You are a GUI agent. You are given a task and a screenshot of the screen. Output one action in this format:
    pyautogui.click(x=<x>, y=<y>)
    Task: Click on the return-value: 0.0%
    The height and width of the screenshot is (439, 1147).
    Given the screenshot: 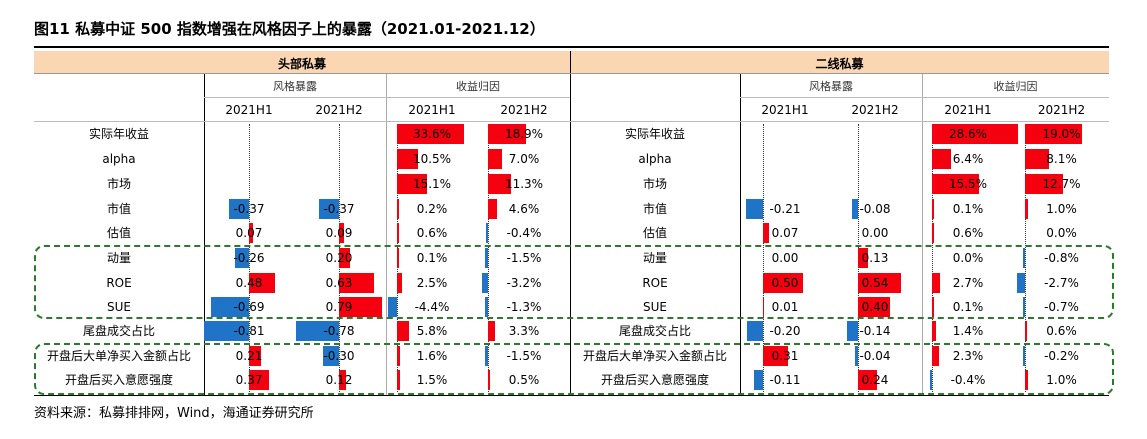 What is the action you would take?
    pyautogui.click(x=1061, y=233)
    